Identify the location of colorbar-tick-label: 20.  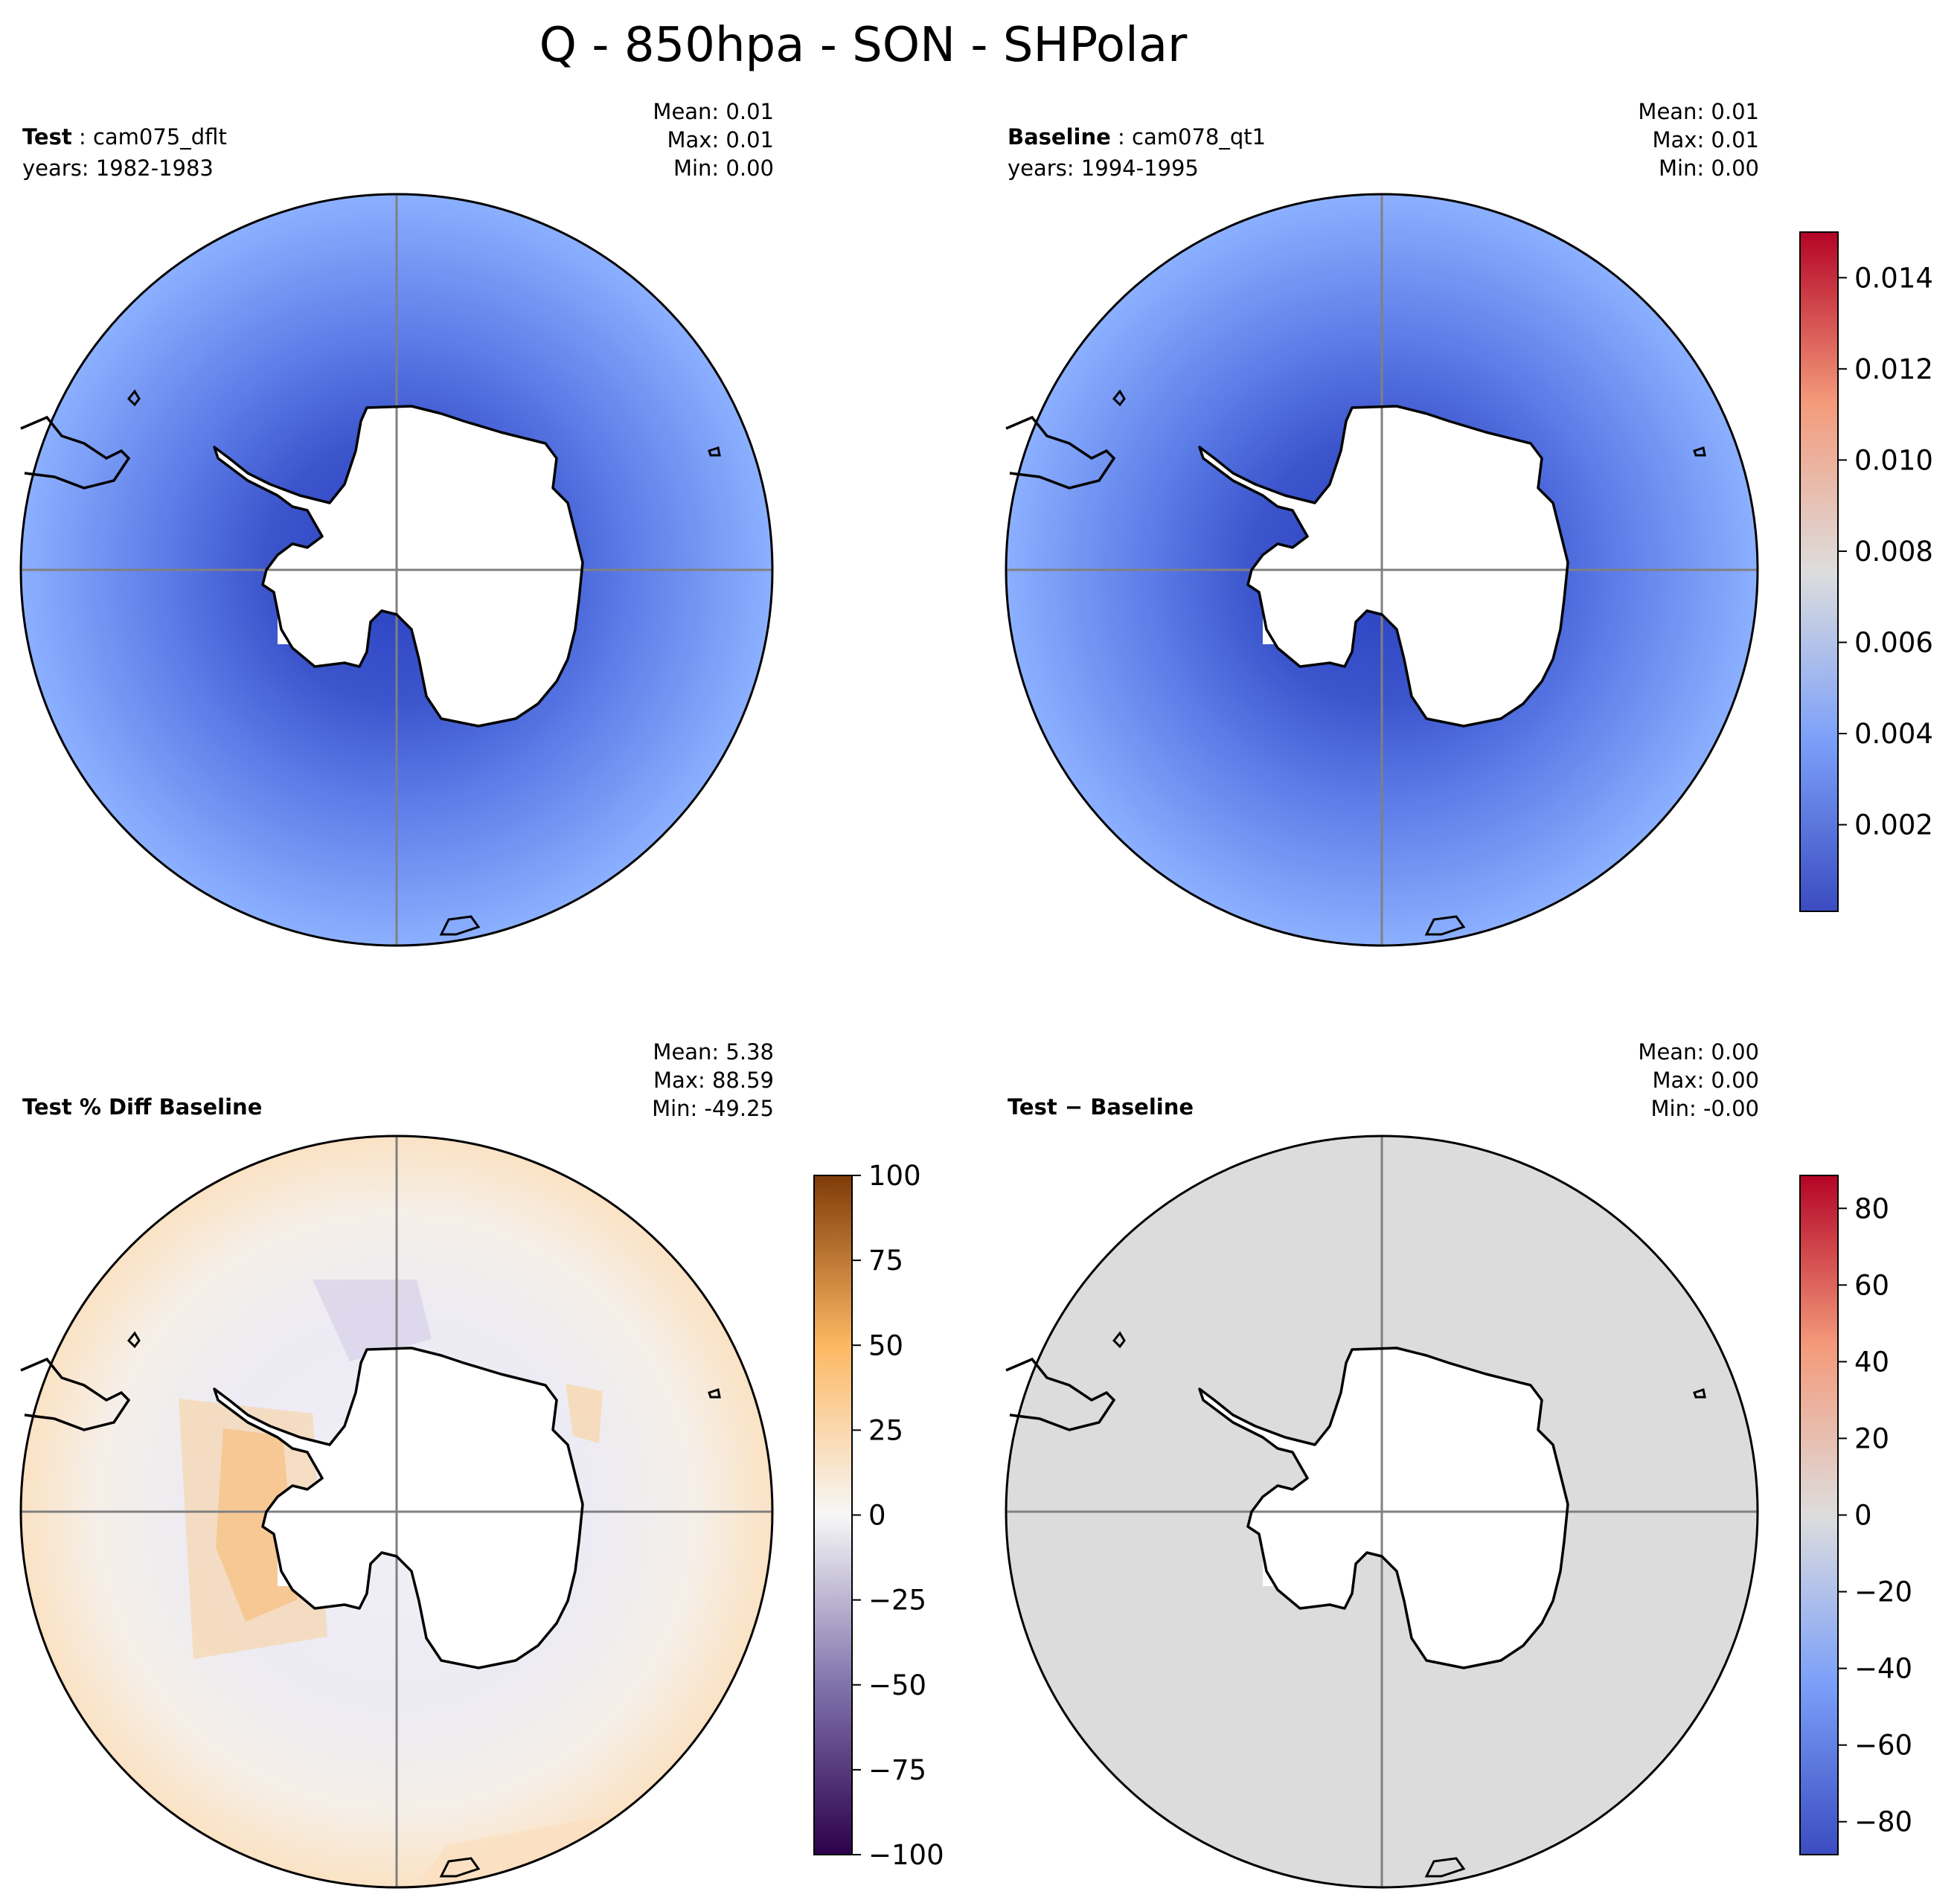
(1871, 1438).